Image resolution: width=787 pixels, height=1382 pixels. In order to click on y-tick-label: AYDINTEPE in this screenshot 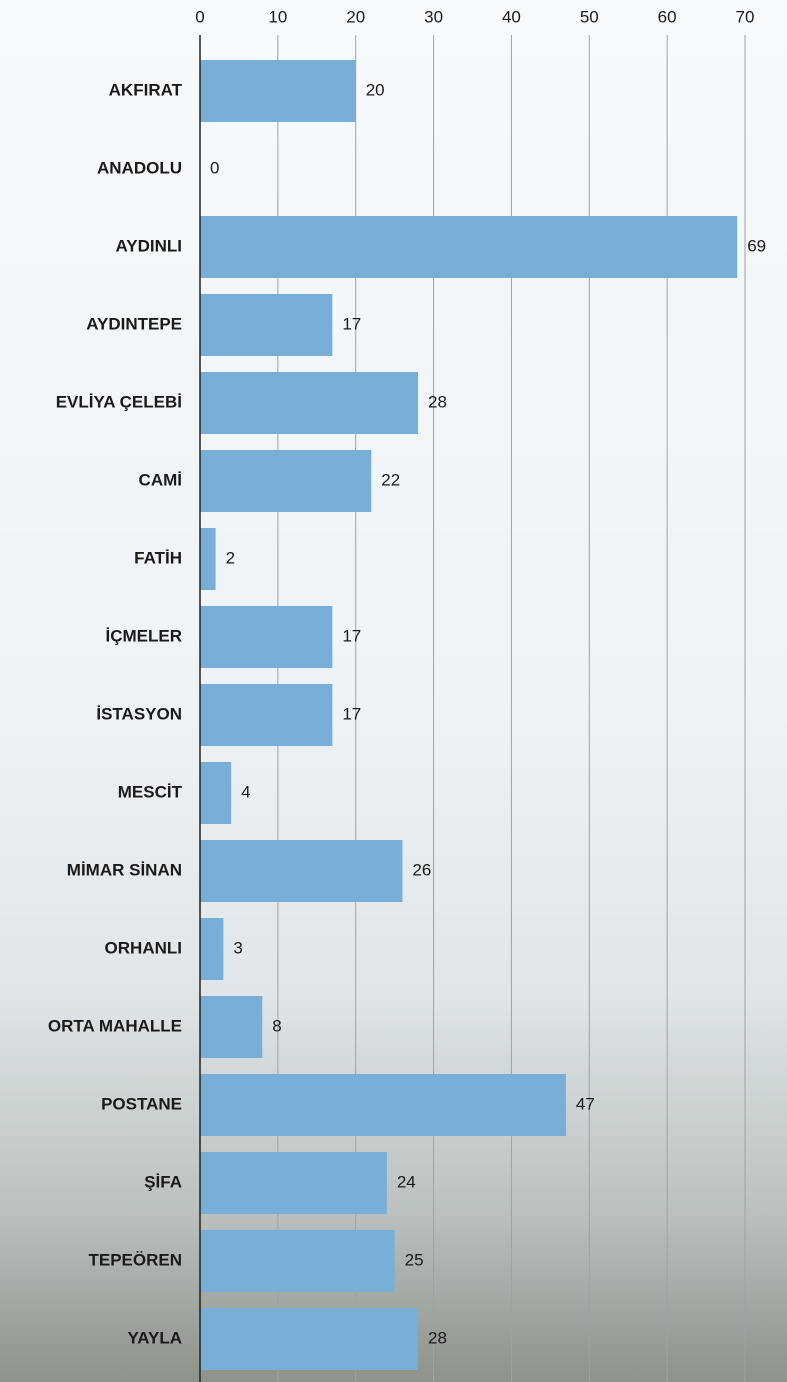, I will do `click(134, 323)`.